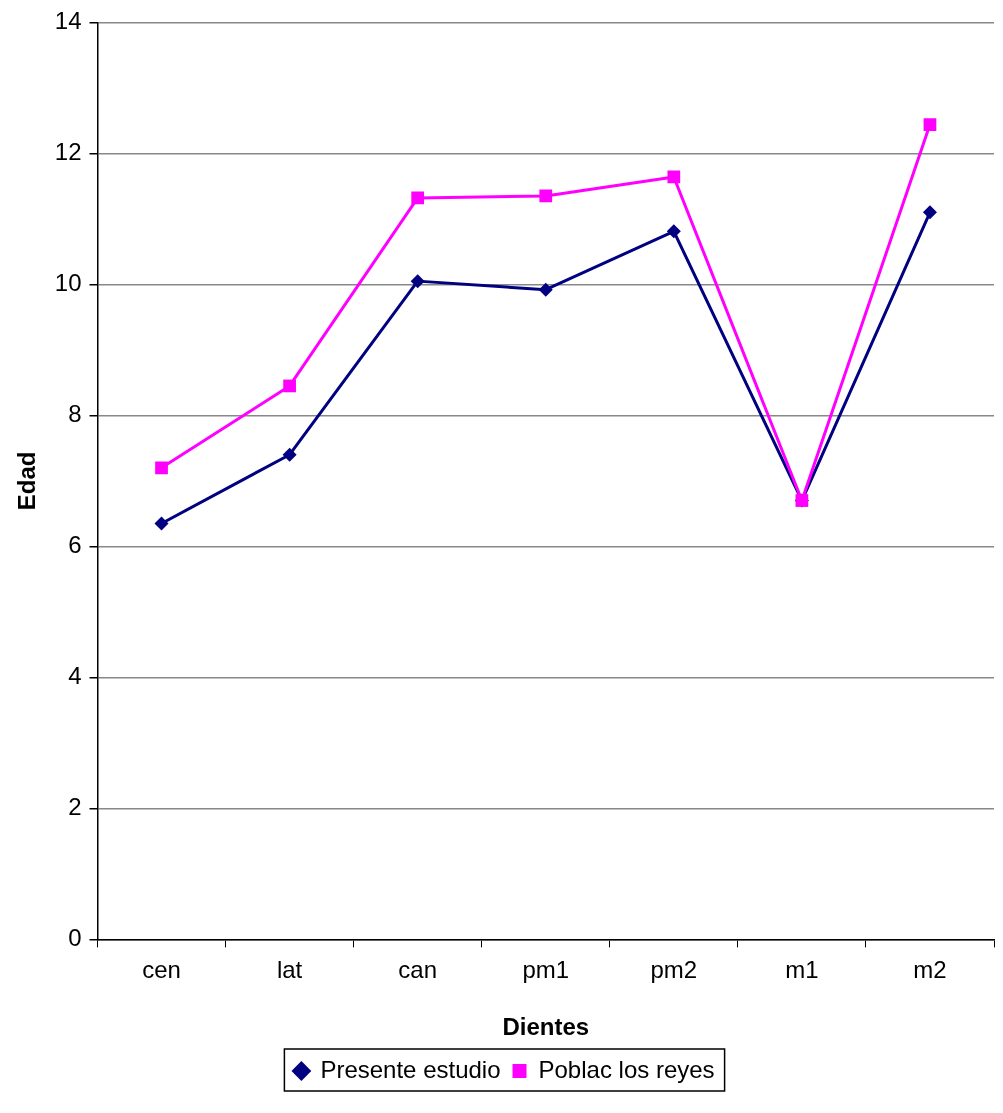 The height and width of the screenshot is (1113, 1003). Describe the element at coordinates (289, 970) in the screenshot. I see `x-tick-label: lat` at that location.